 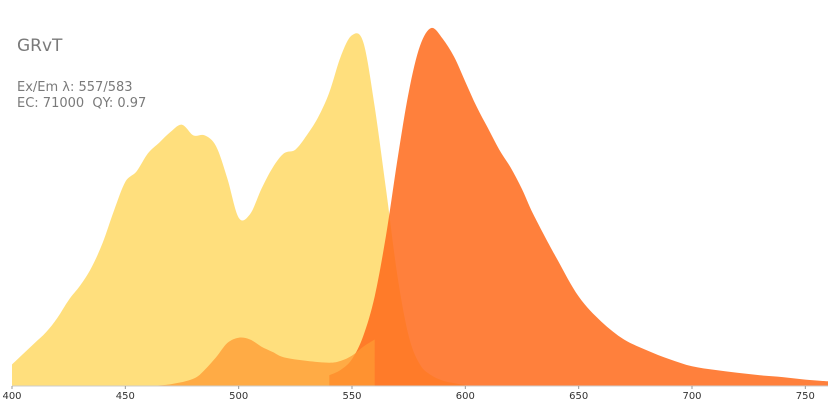 What do you see at coordinates (465, 396) in the screenshot?
I see `x-tick-label: 600` at bounding box center [465, 396].